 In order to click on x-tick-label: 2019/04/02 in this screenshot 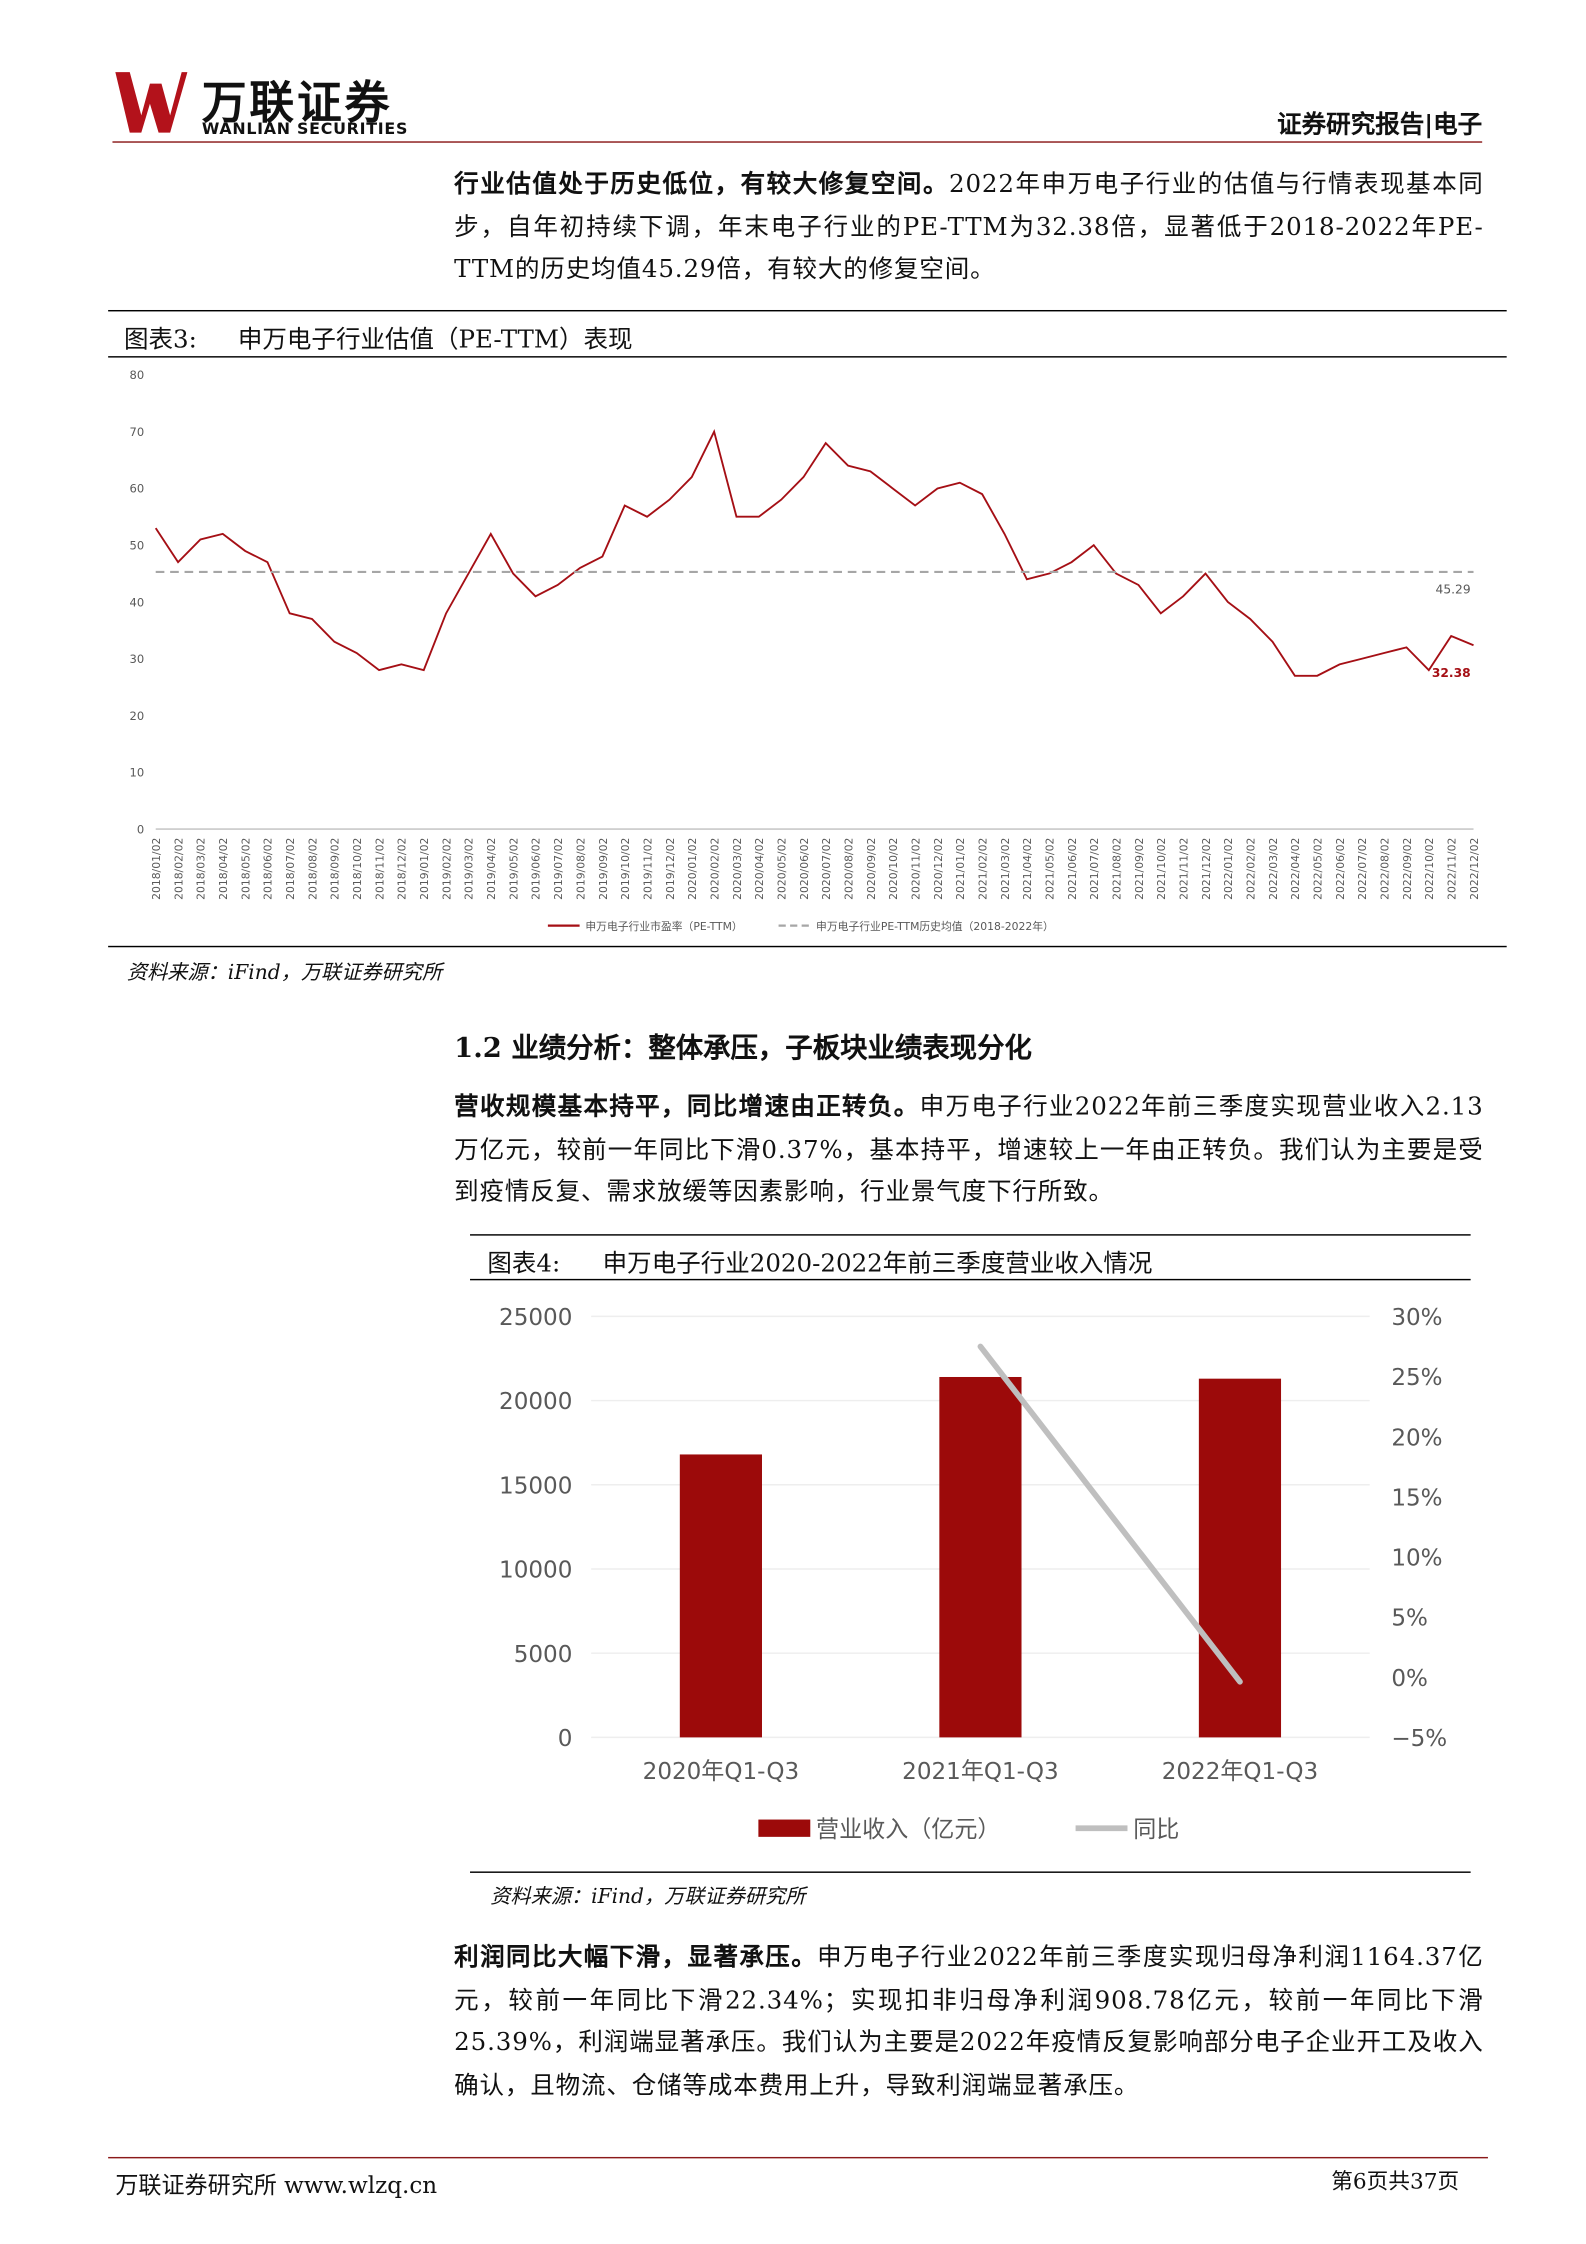, I will do `click(491, 869)`.